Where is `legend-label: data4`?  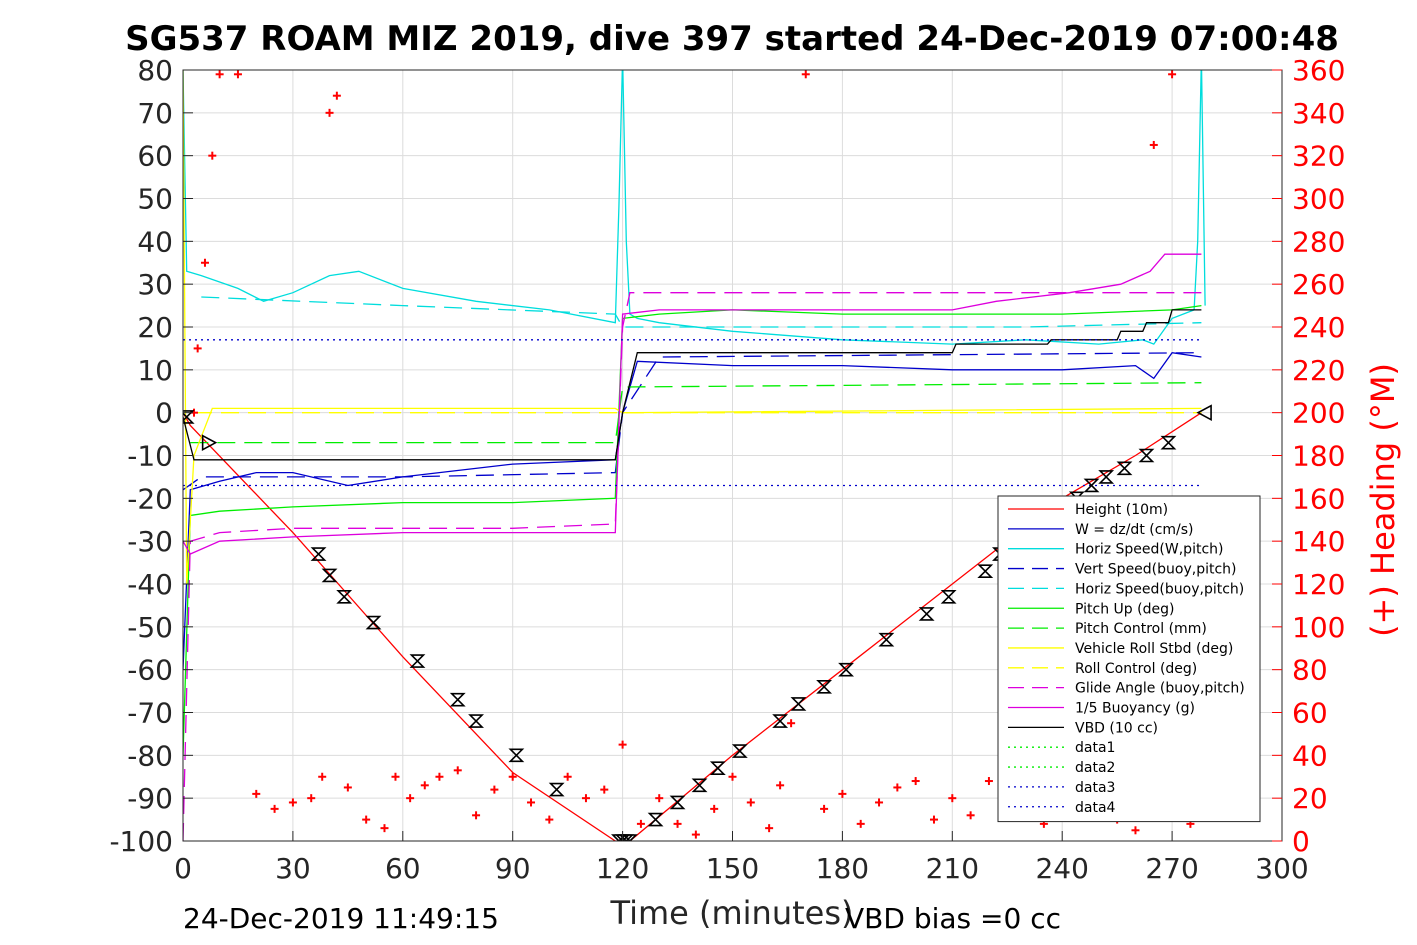 legend-label: data4 is located at coordinates (1095, 808).